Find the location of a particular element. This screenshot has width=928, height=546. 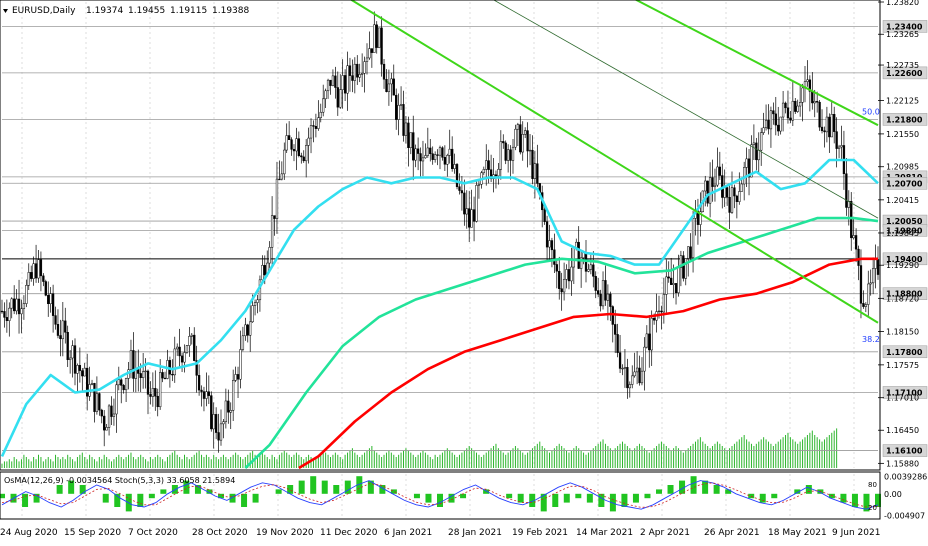

oscillator-axis-label: -0.004907 is located at coordinates (904, 515).